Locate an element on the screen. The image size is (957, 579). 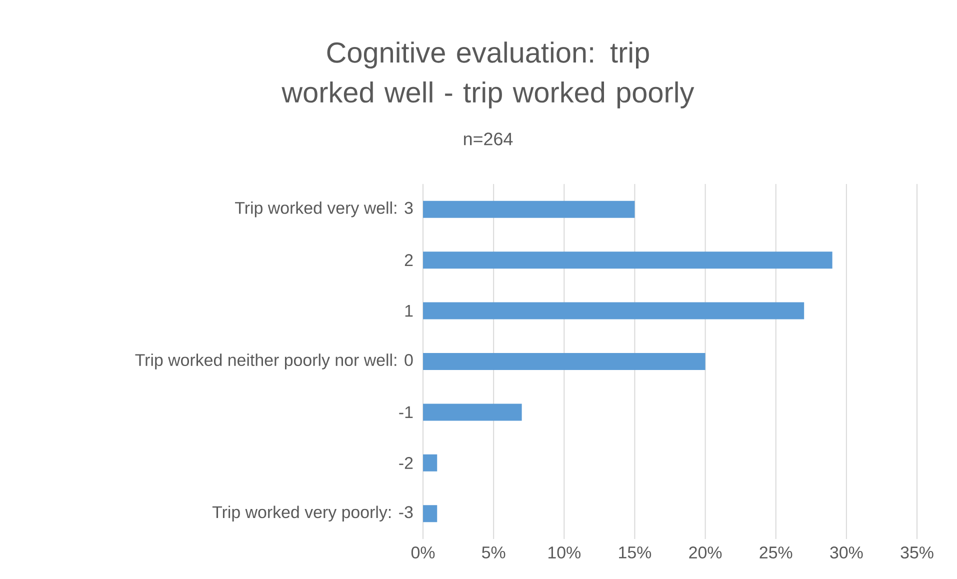
chart-title: Cognitive evaluation: trip worked well - trip worked poorly is located at coordinates (488, 75).